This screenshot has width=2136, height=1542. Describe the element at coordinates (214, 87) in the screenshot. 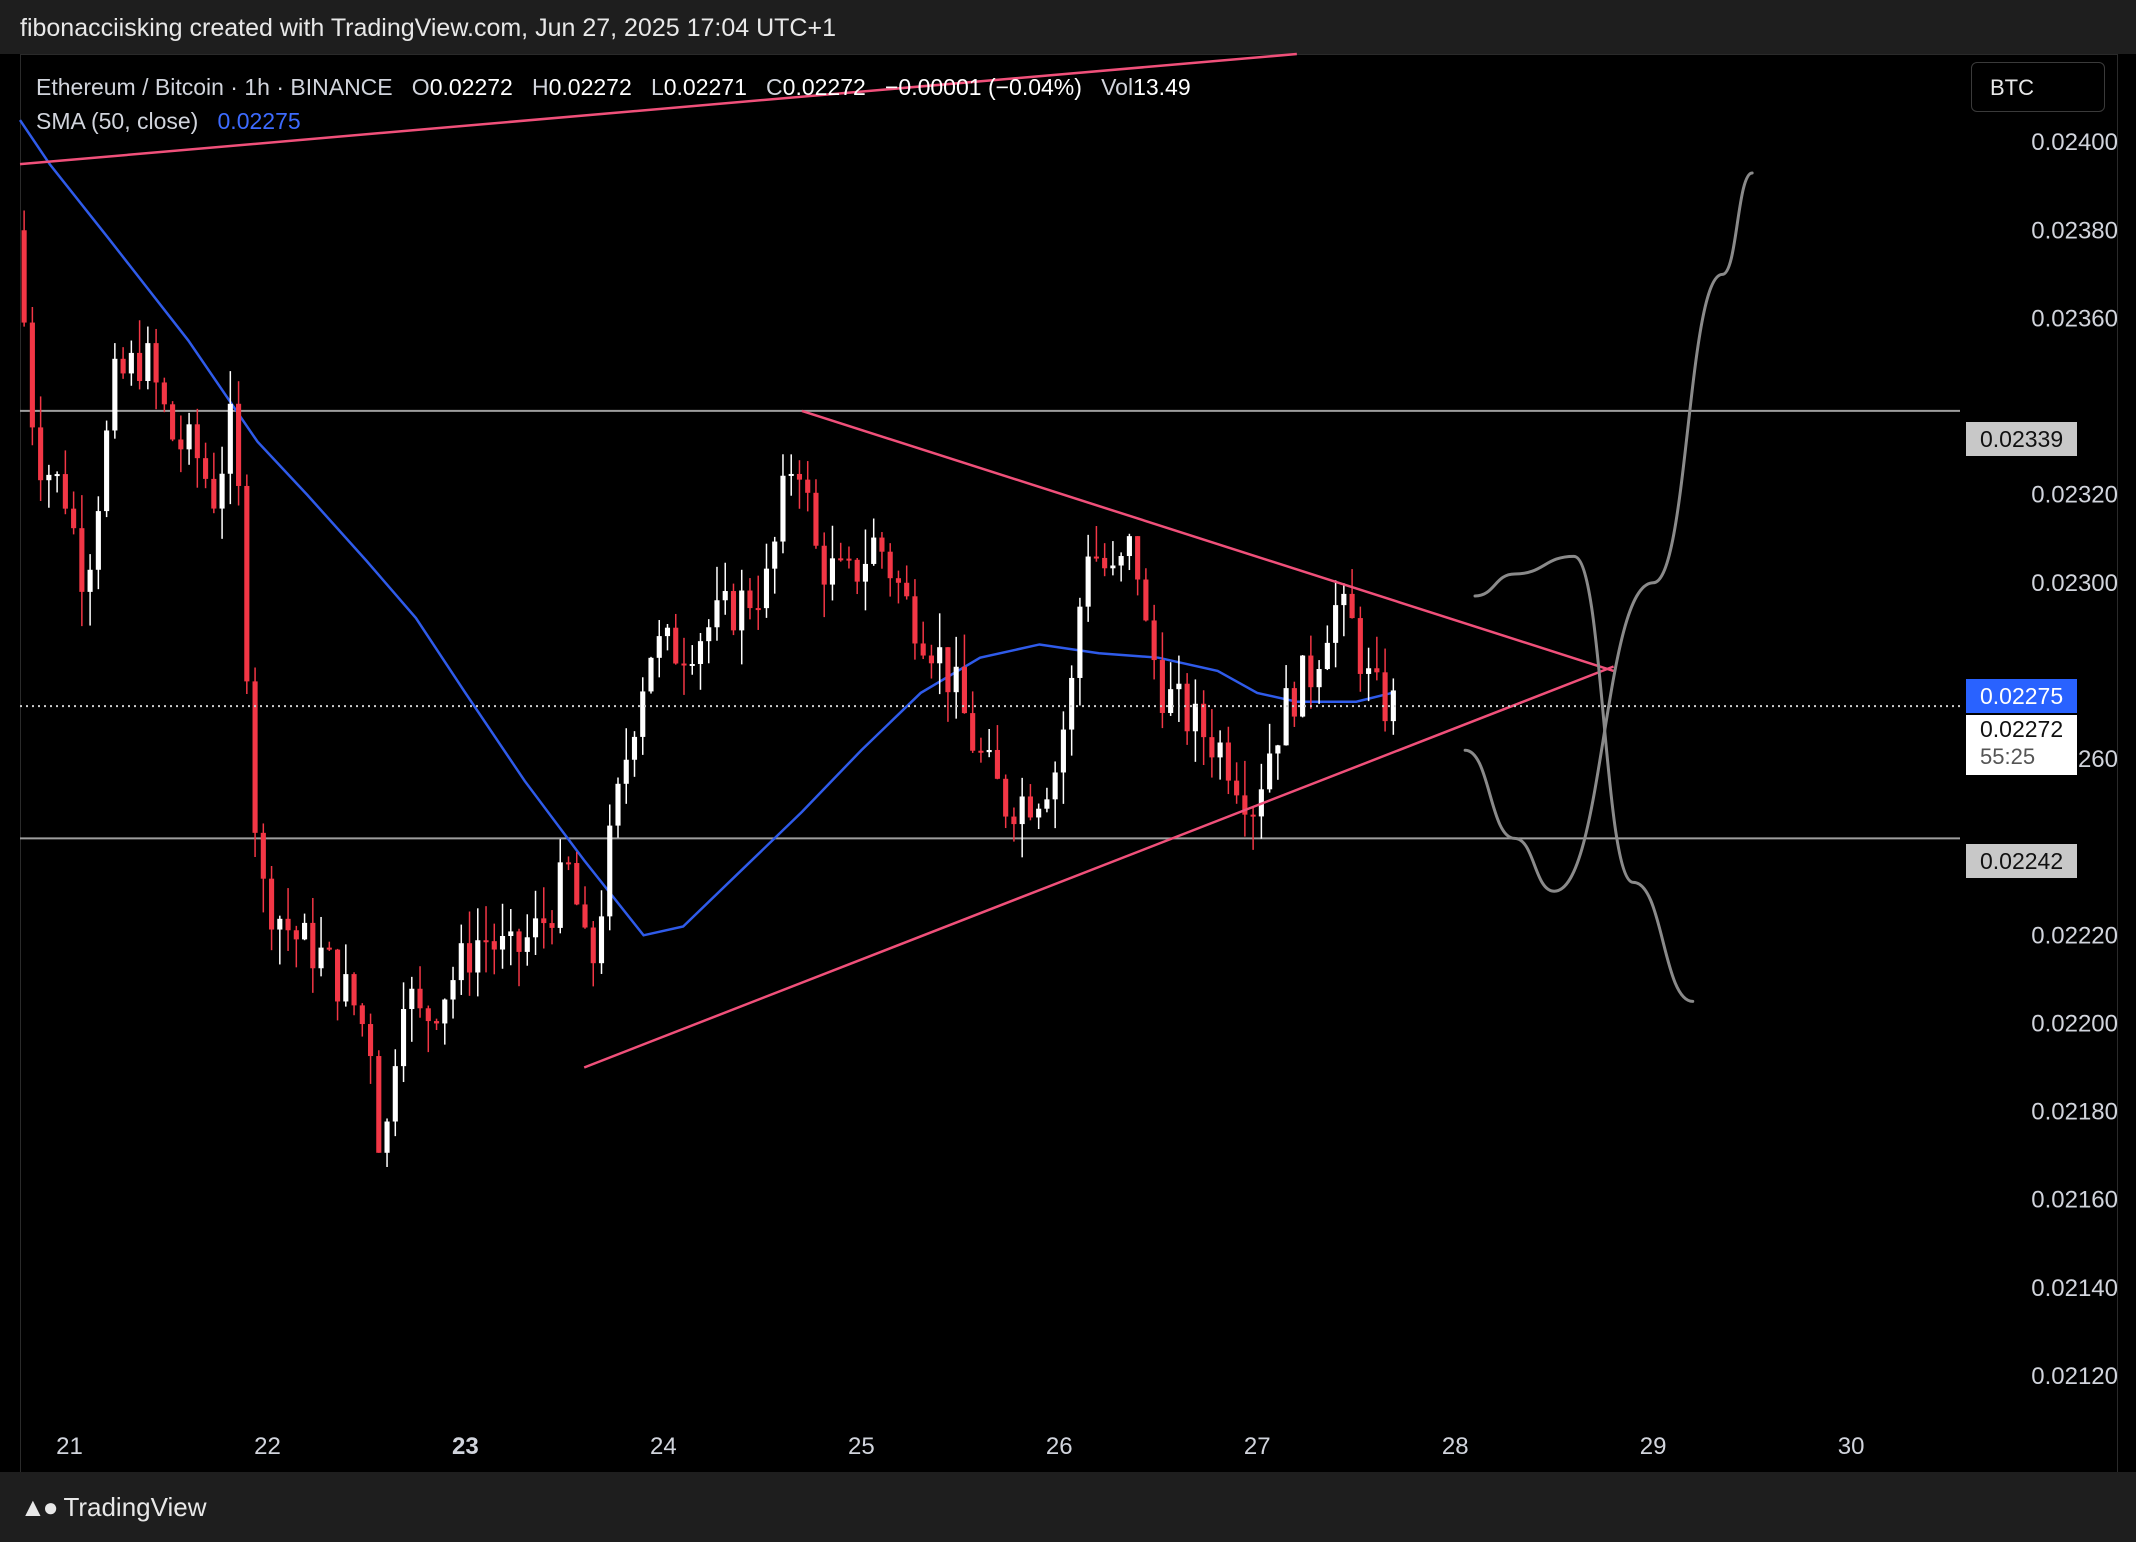

I see `symbol-label: Ethereum / Bitcoin · 1h · BINANCE` at that location.